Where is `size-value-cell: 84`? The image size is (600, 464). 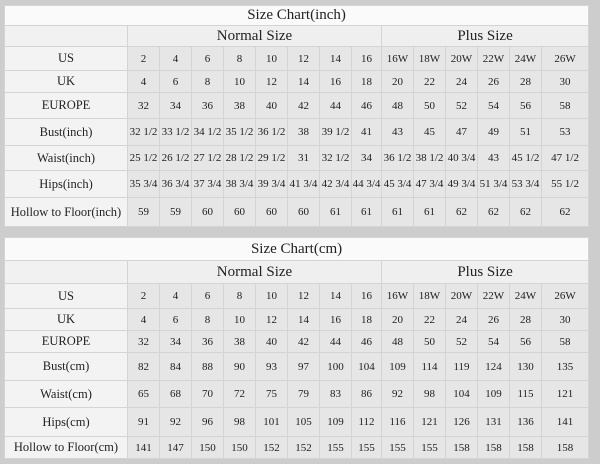 size-value-cell: 84 is located at coordinates (175, 366).